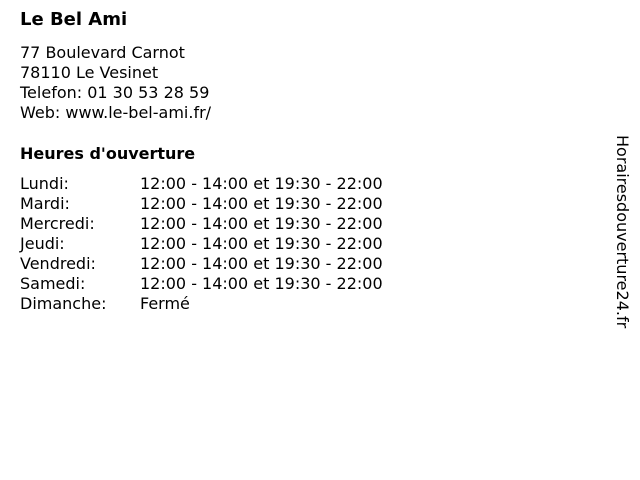  Describe the element at coordinates (42, 243) in the screenshot. I see `day: Jeudi:` at that location.